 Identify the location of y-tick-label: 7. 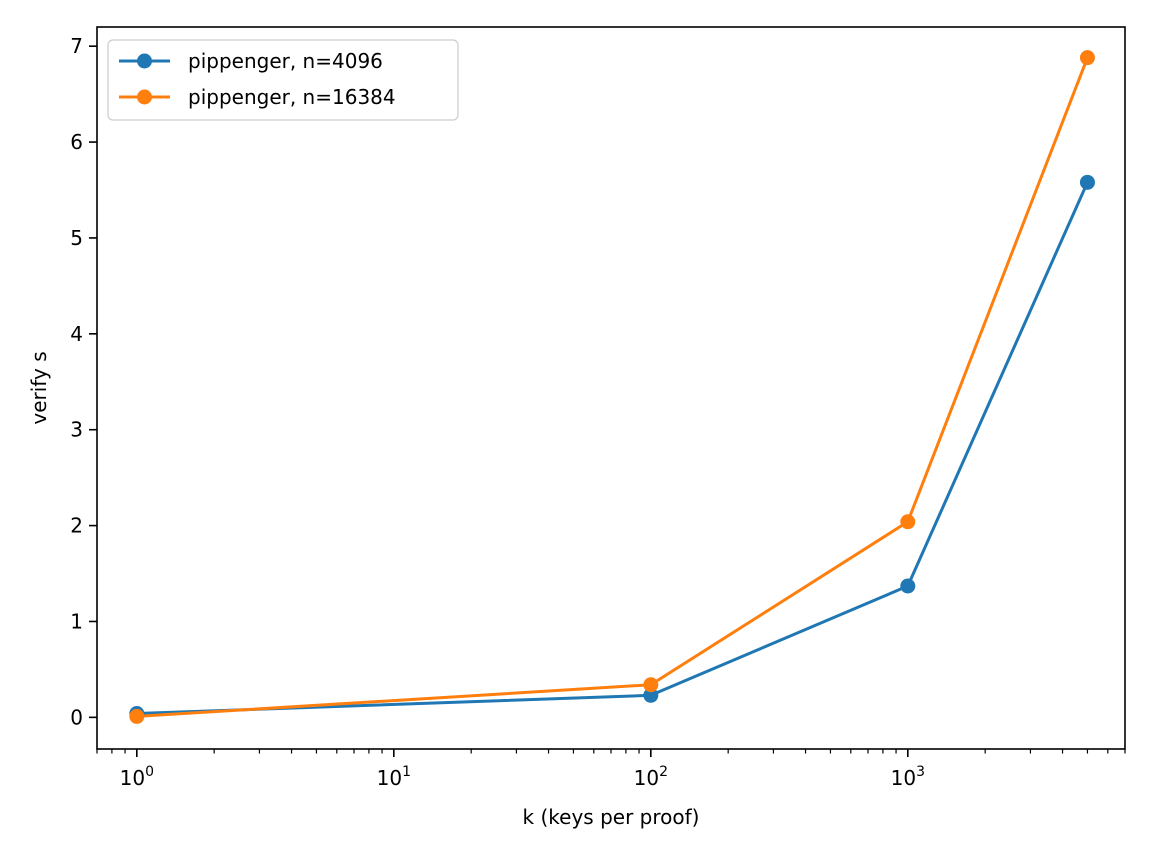
(76, 46).